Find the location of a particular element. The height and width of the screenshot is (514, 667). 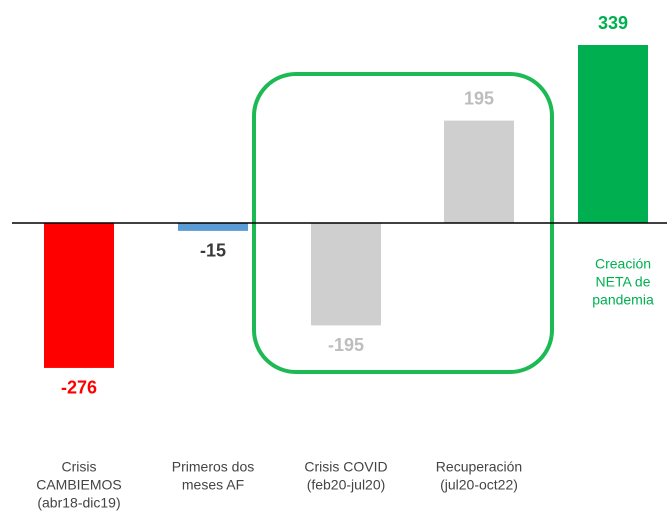

category-label: Crisis COVID is located at coordinates (345, 467).